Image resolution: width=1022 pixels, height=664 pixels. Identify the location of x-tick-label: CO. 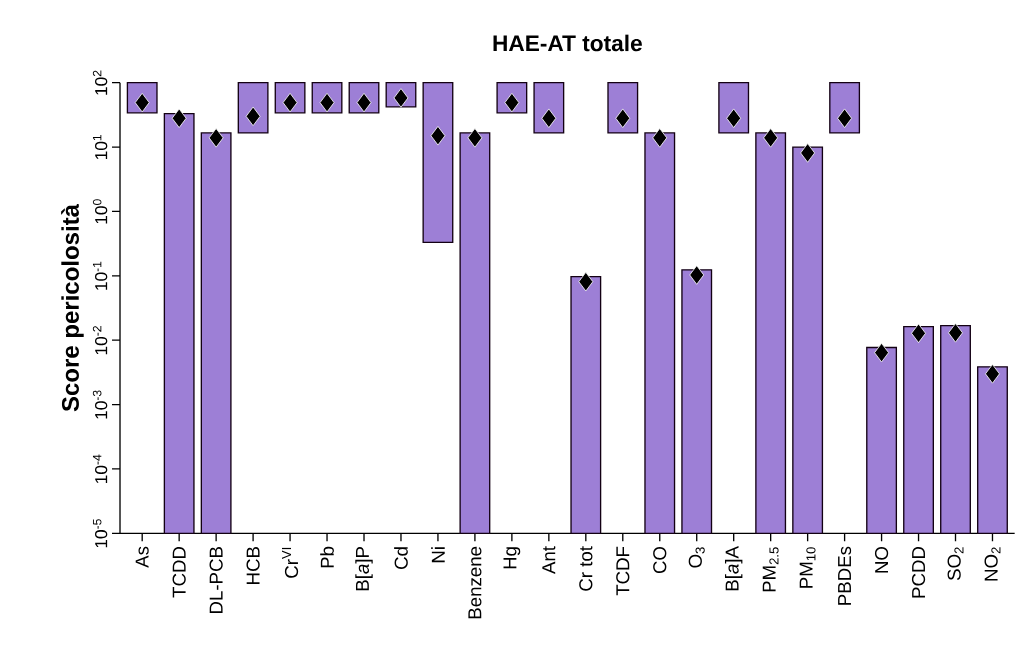
(660, 560).